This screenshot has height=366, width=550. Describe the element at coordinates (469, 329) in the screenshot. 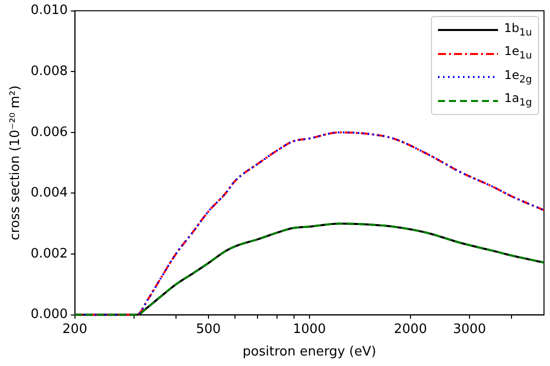

I see `x-tick-label: 3000` at that location.